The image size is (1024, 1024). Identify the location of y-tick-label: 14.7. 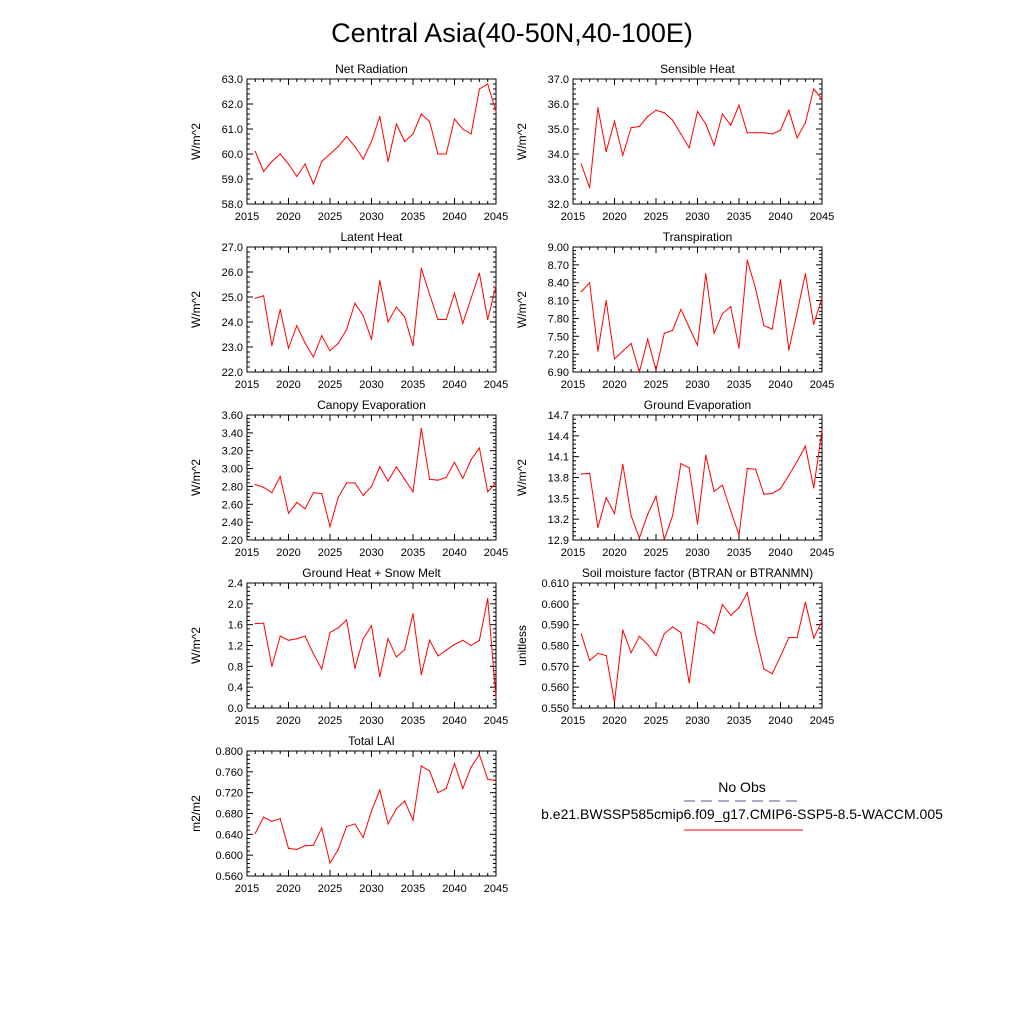
(558, 416).